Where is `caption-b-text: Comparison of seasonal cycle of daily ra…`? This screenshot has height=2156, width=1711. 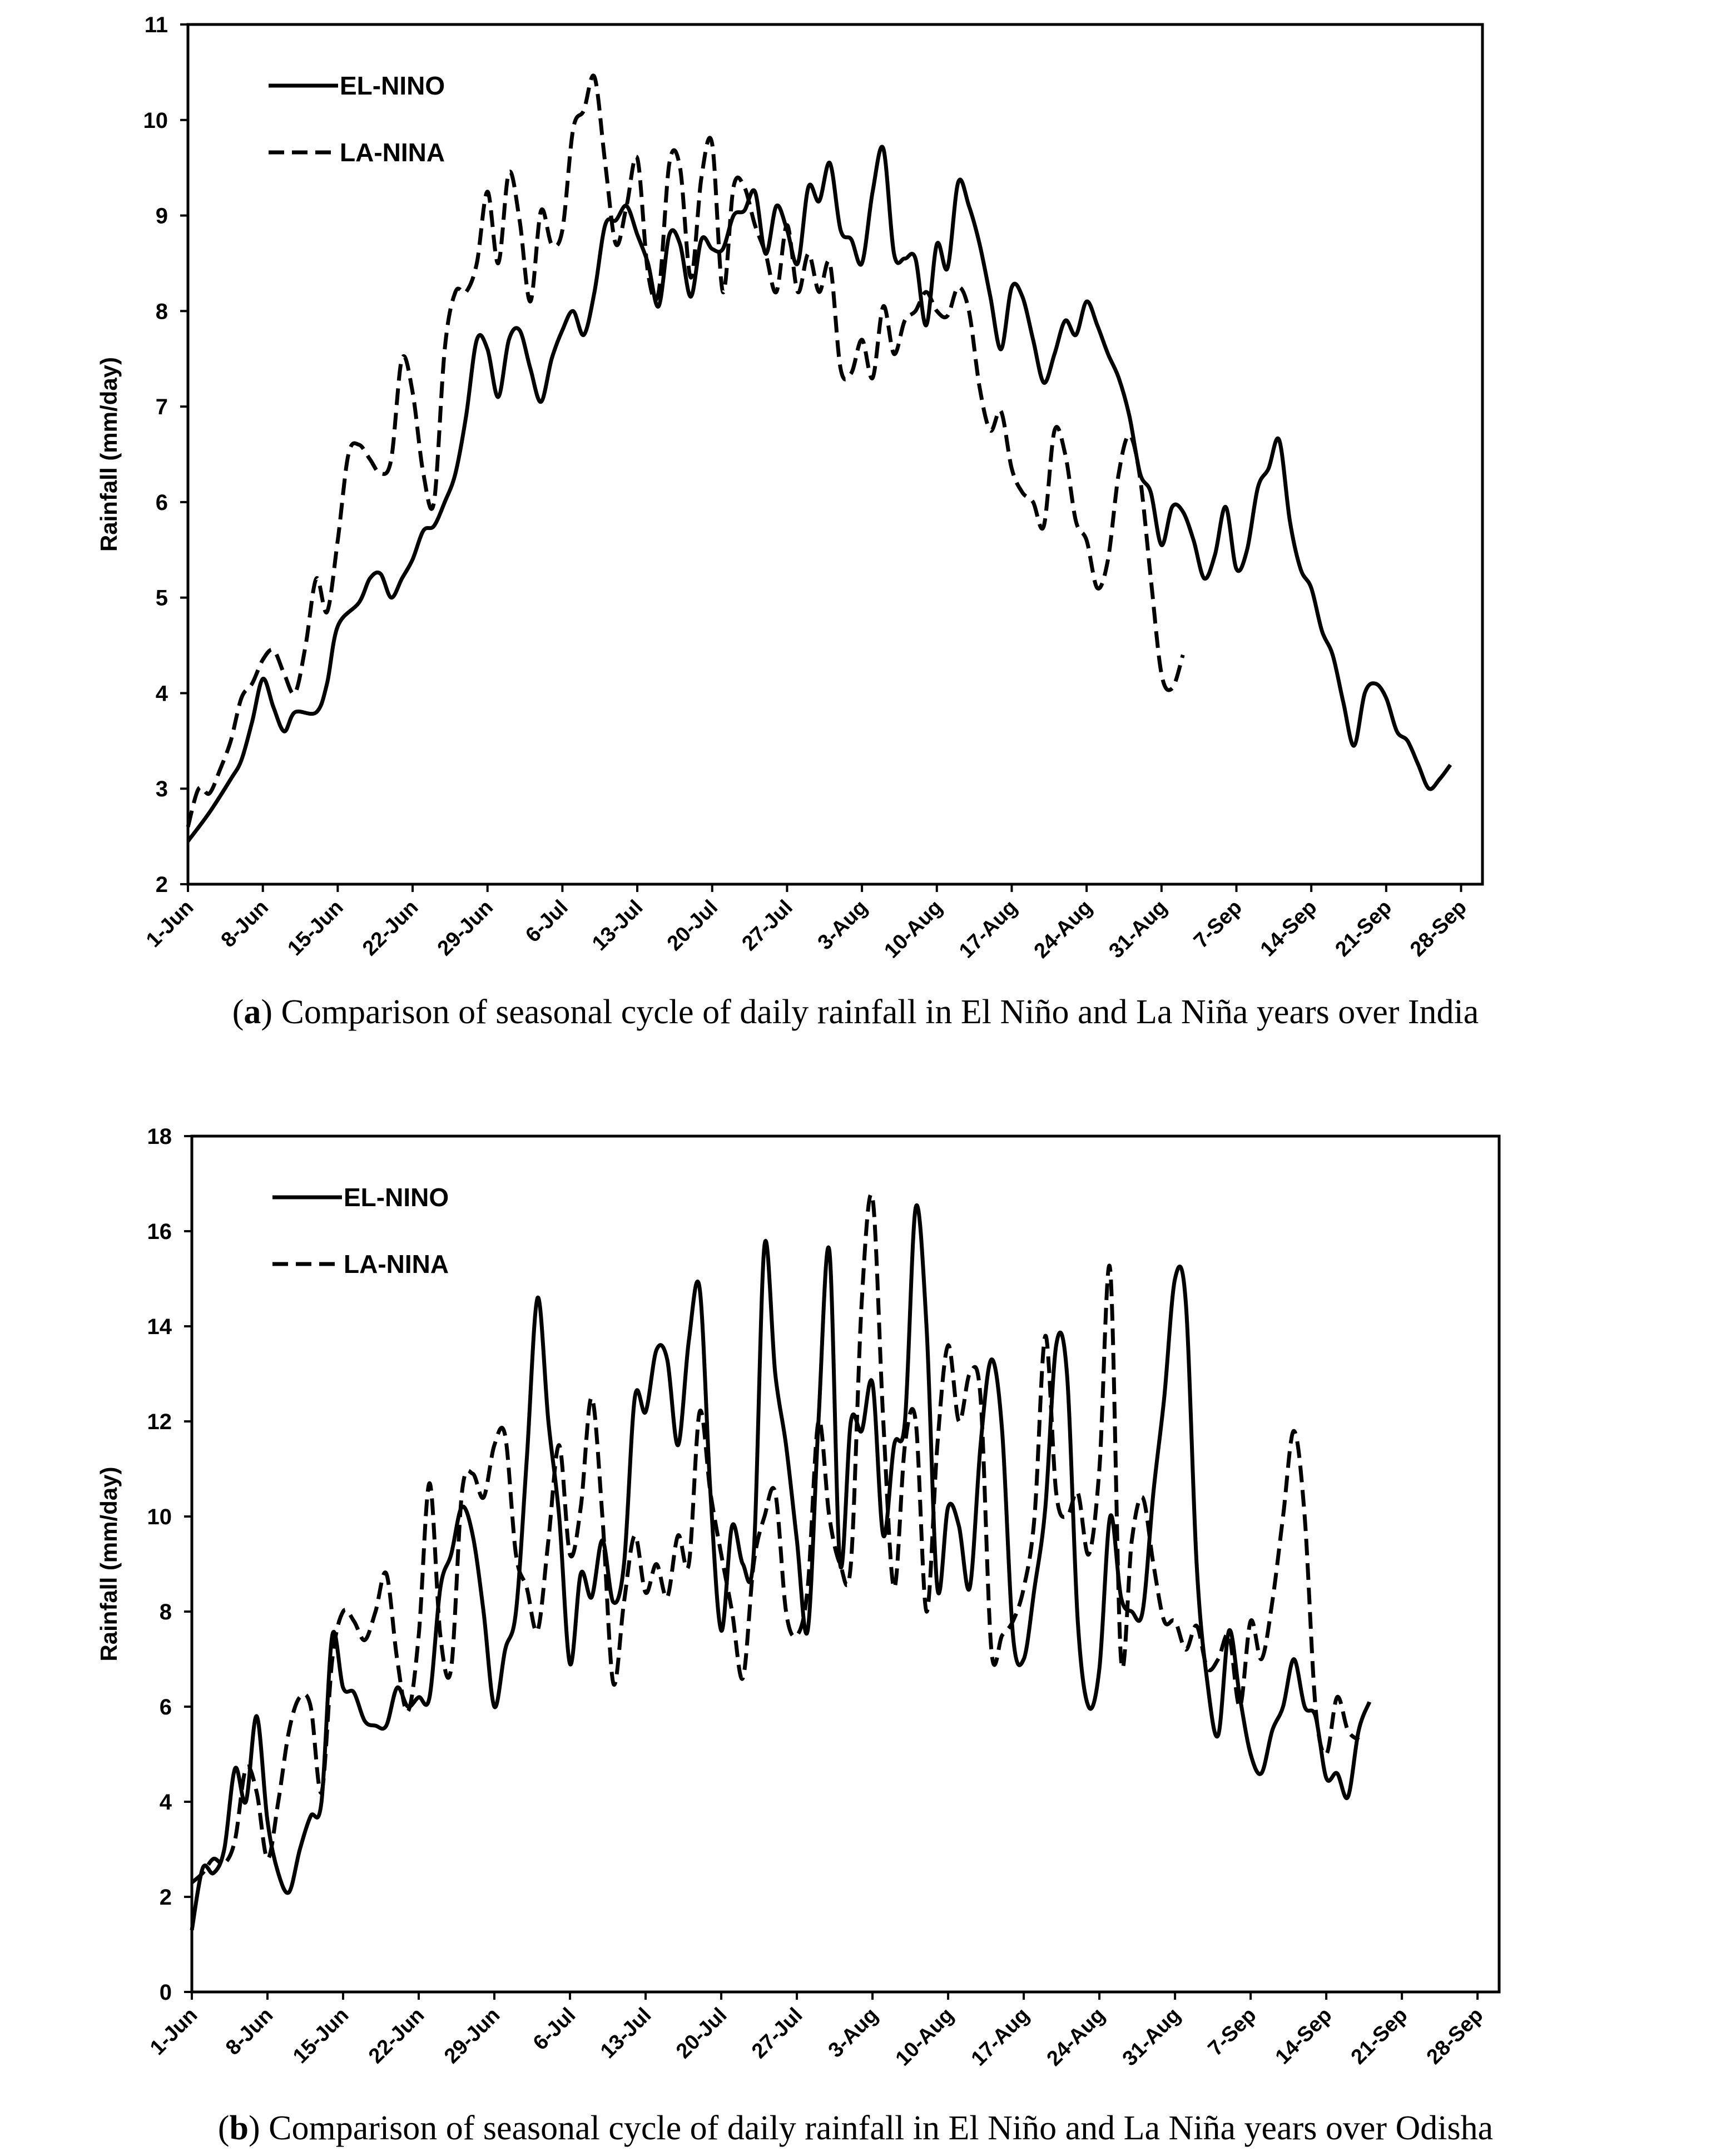
caption-b-text: Comparison of seasonal cycle of daily ra… is located at coordinates (881, 2128).